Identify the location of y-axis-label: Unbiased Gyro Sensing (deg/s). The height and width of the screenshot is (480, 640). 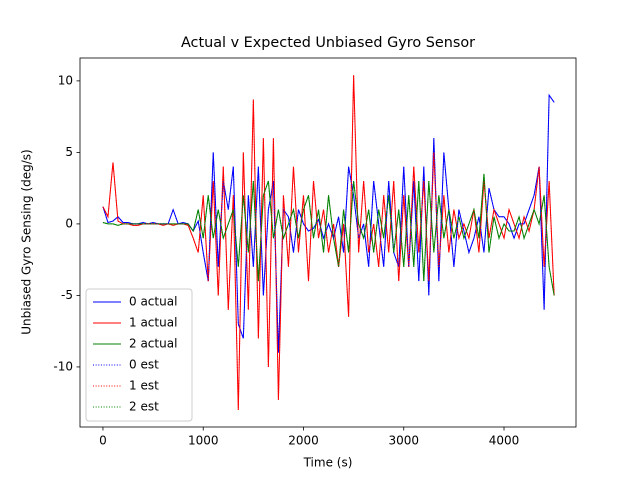
(27, 242).